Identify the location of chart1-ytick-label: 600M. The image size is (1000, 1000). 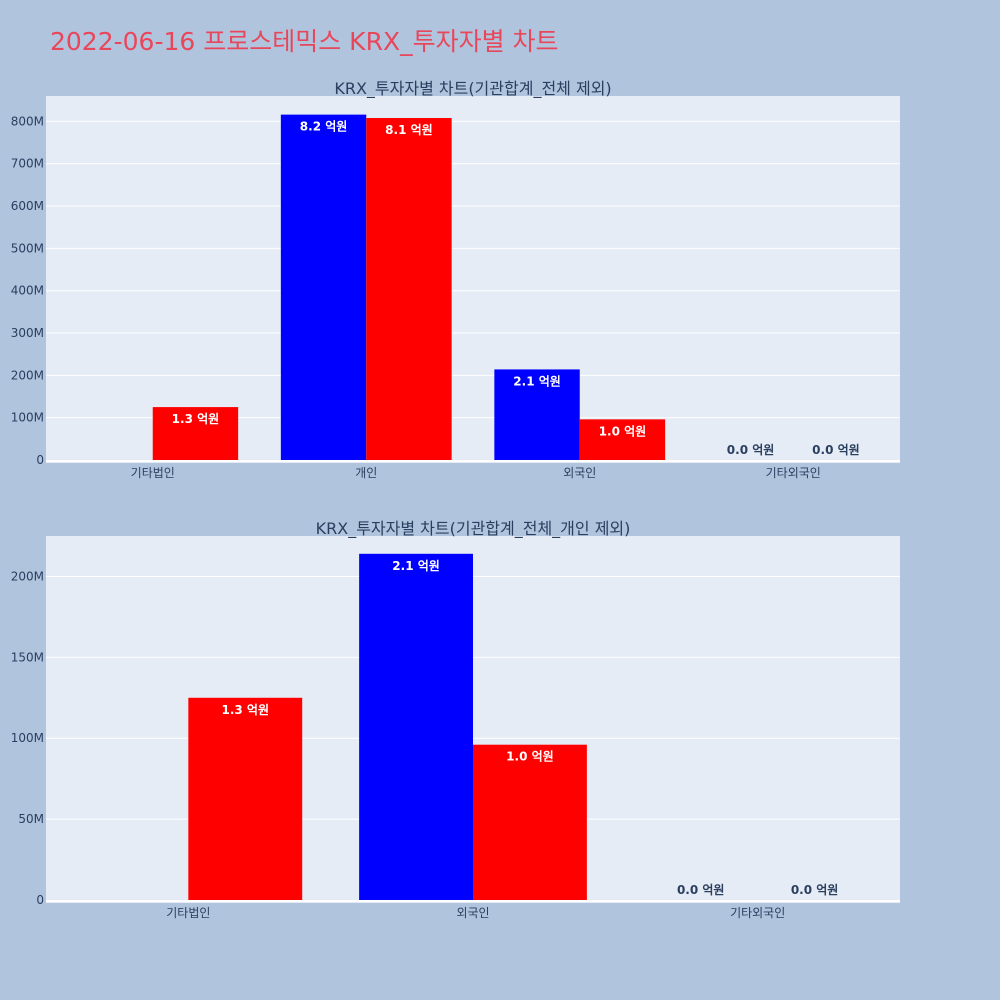
(27, 206).